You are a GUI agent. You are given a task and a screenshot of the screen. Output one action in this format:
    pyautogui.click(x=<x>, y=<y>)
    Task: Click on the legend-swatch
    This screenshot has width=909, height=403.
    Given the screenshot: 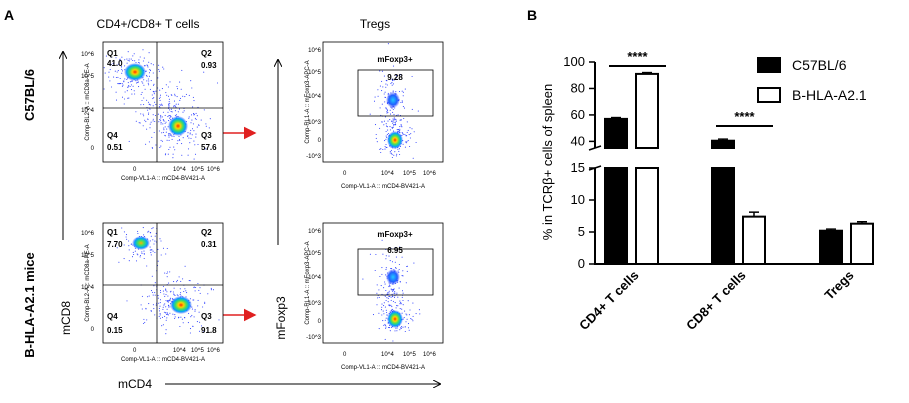 What is the action you would take?
    pyautogui.click(x=769, y=65)
    